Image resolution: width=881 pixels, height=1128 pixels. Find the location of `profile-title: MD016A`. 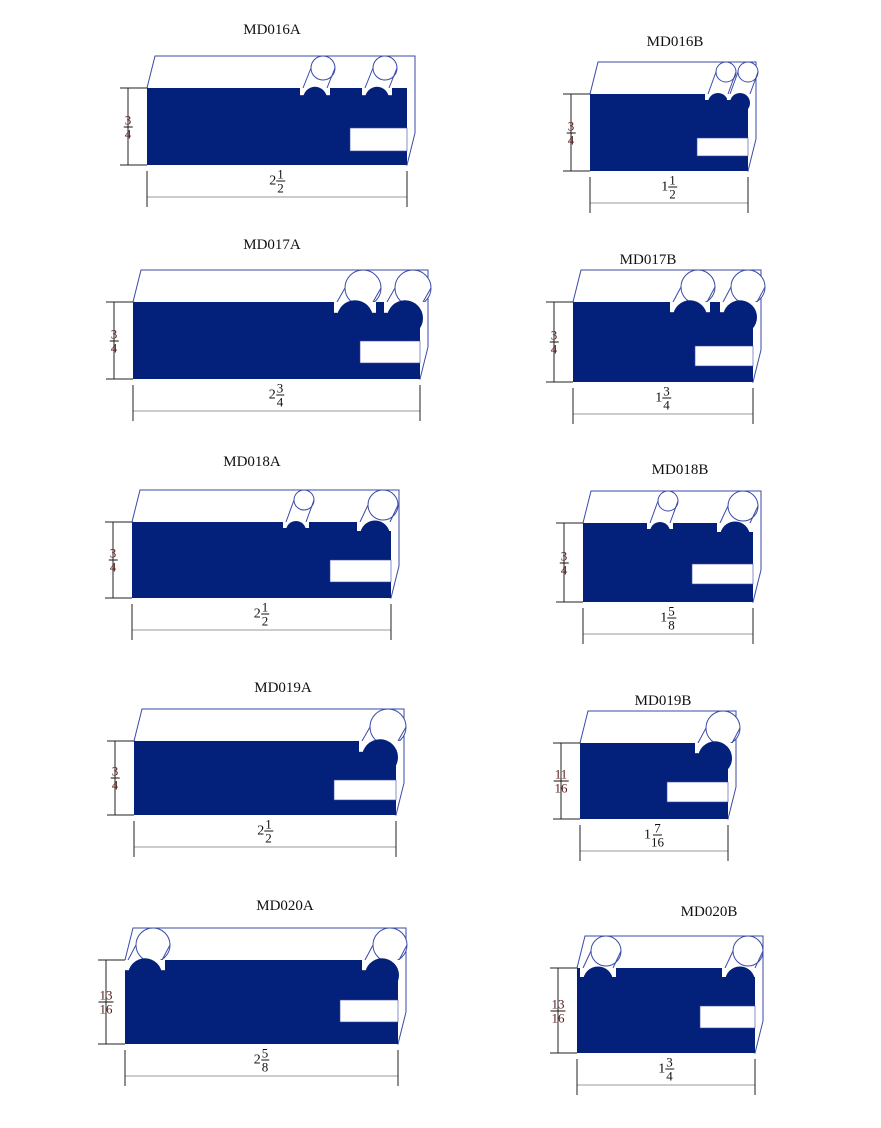

profile-title: MD016A is located at coordinates (272, 30).